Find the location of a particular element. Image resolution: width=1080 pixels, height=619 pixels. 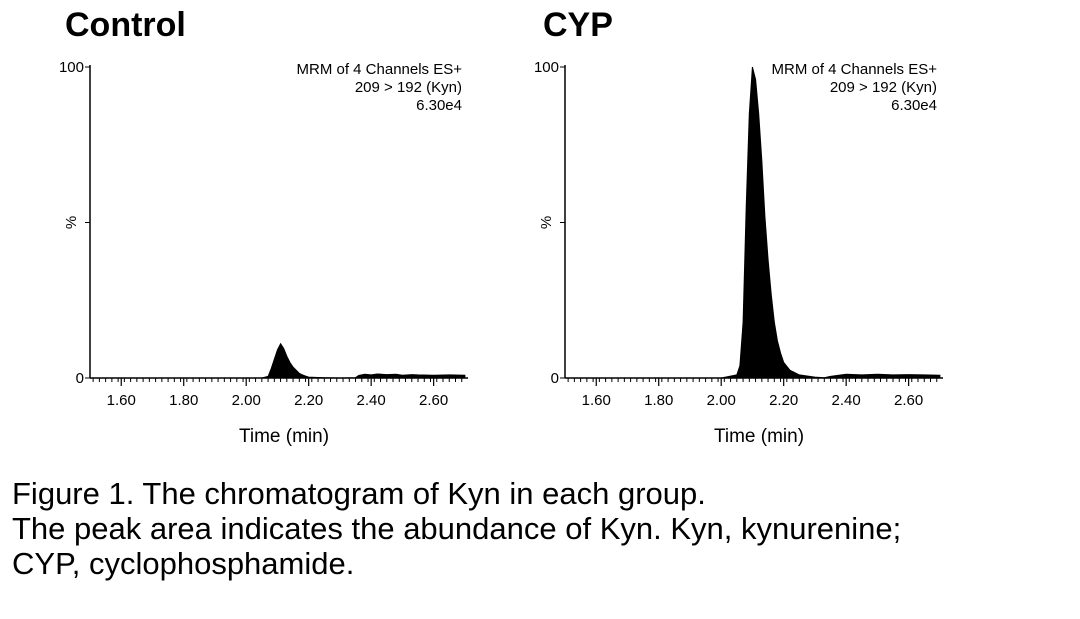

control-panel-title: Control is located at coordinates (125, 25).